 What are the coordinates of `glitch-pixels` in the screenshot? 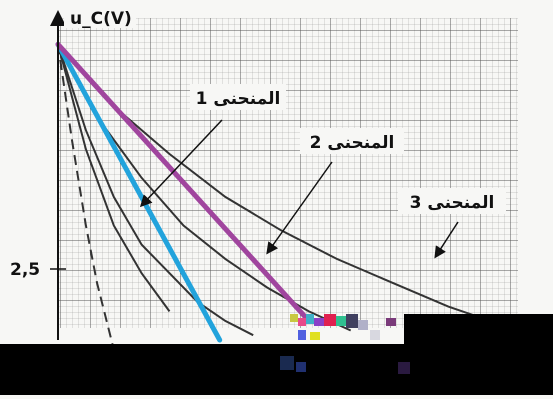 It's located at (345, 344).